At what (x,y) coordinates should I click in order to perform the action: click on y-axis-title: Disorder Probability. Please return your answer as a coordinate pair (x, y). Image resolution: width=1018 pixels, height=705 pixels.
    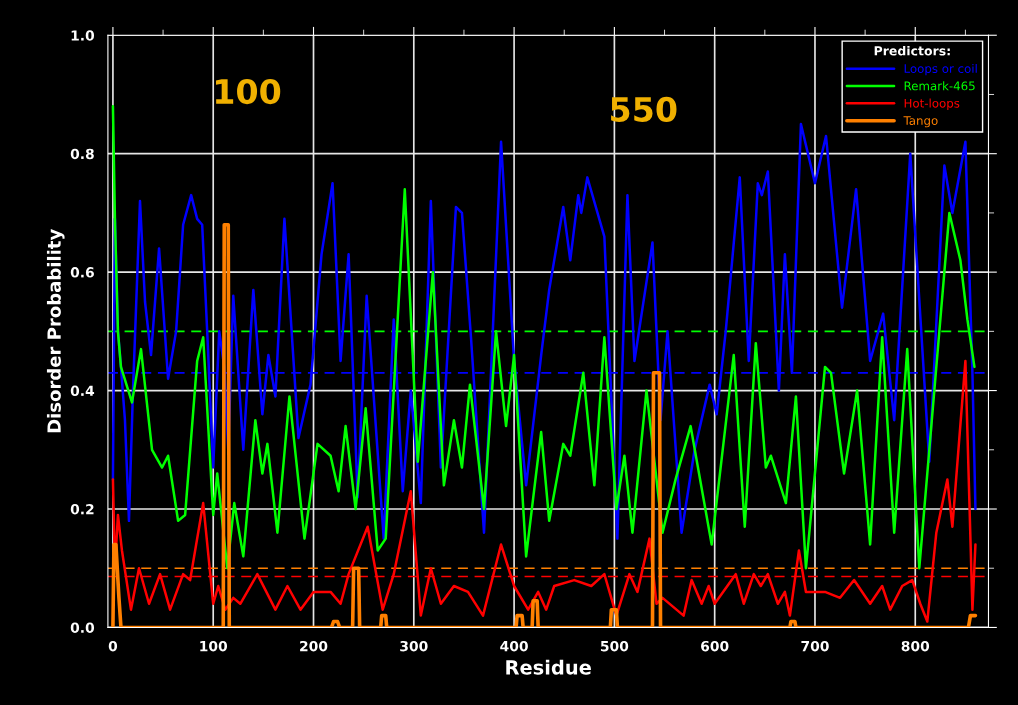
    Looking at the image, I should click on (55, 331).